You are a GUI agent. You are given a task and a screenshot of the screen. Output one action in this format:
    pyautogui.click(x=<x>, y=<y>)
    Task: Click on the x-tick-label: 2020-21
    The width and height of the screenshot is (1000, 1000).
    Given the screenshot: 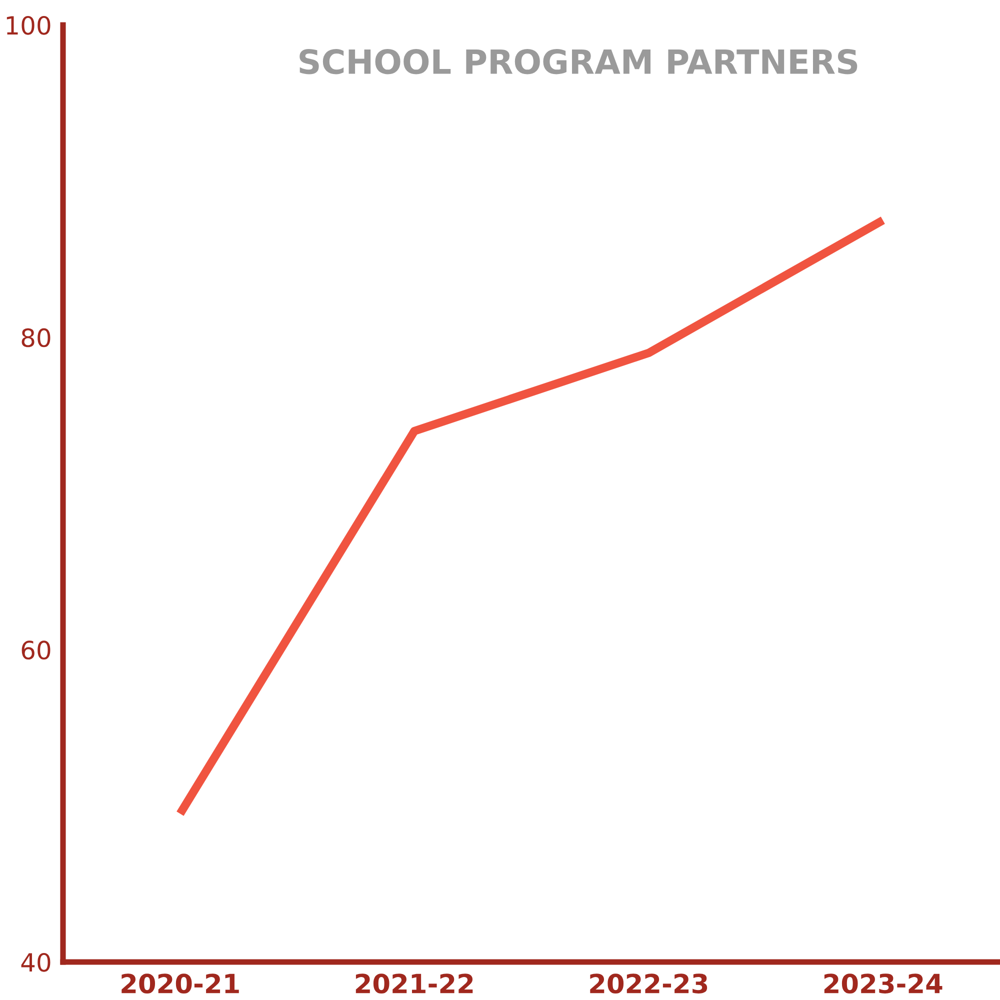 What is the action you would take?
    pyautogui.click(x=180, y=984)
    